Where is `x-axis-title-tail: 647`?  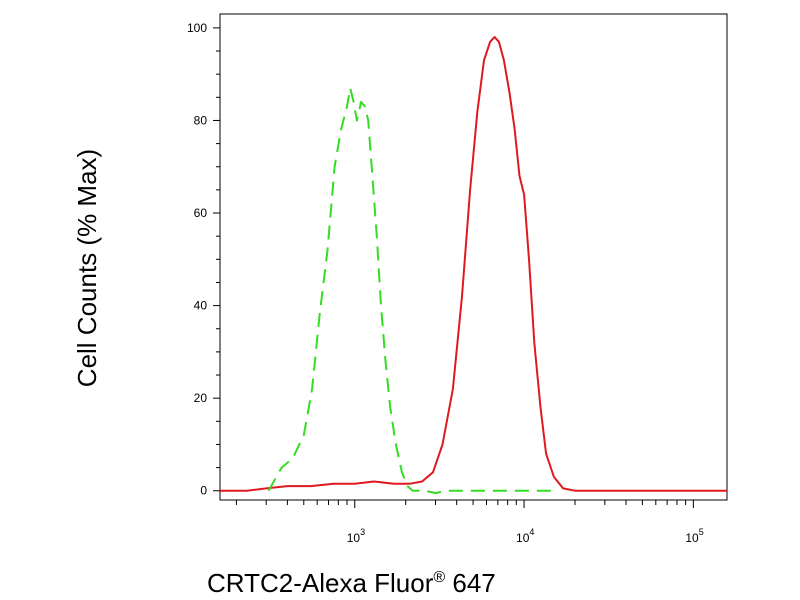 x-axis-title-tail: 647 is located at coordinates (470, 583).